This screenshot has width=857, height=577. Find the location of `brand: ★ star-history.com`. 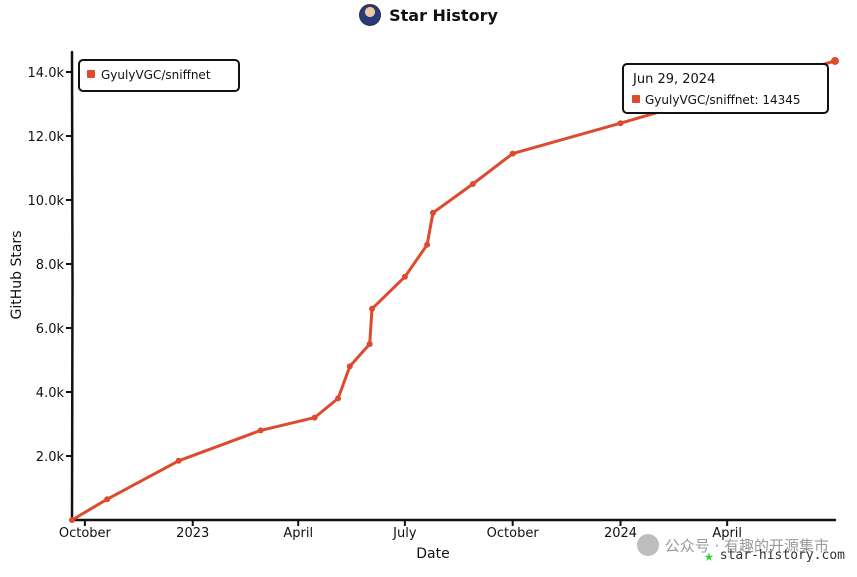

brand: ★ star-history.com is located at coordinates (774, 555).